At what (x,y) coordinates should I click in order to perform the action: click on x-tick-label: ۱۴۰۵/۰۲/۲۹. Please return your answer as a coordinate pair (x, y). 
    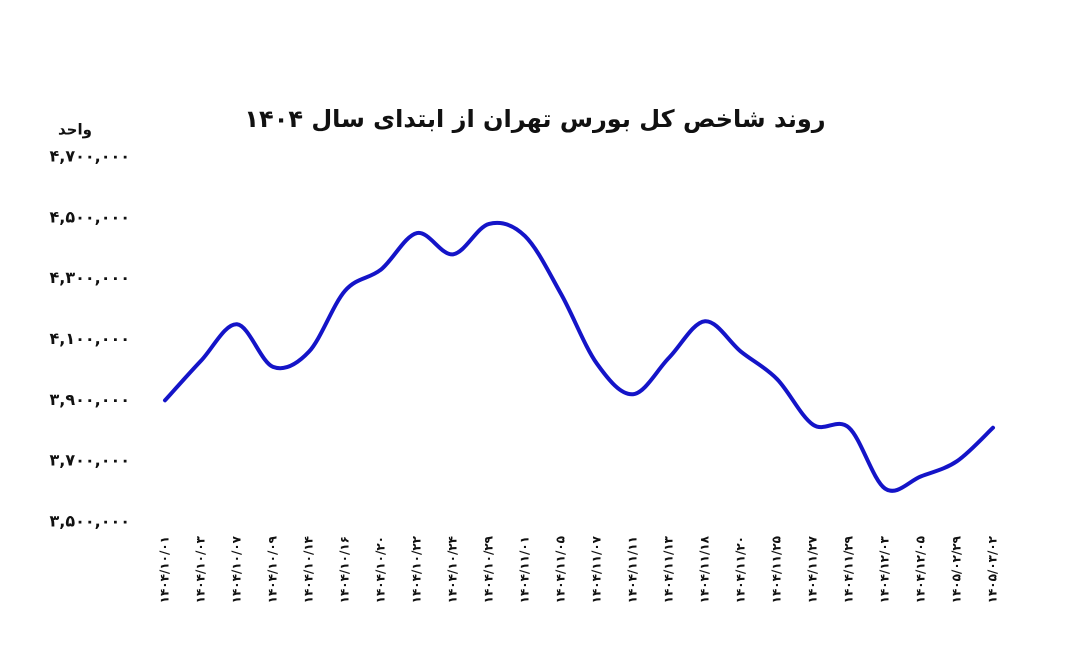
    Looking at the image, I should click on (957, 569).